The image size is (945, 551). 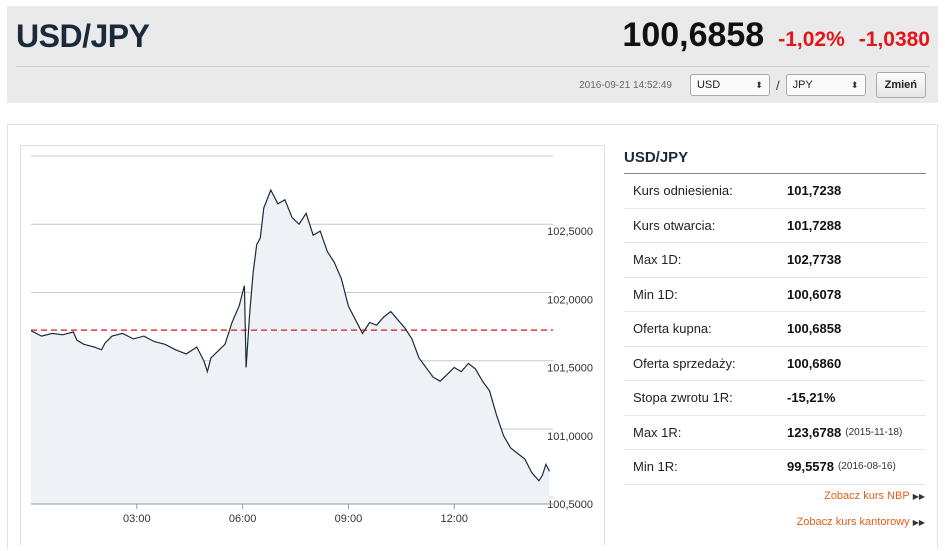 I want to click on details-row-value: 100,6858, so click(x=814, y=329).